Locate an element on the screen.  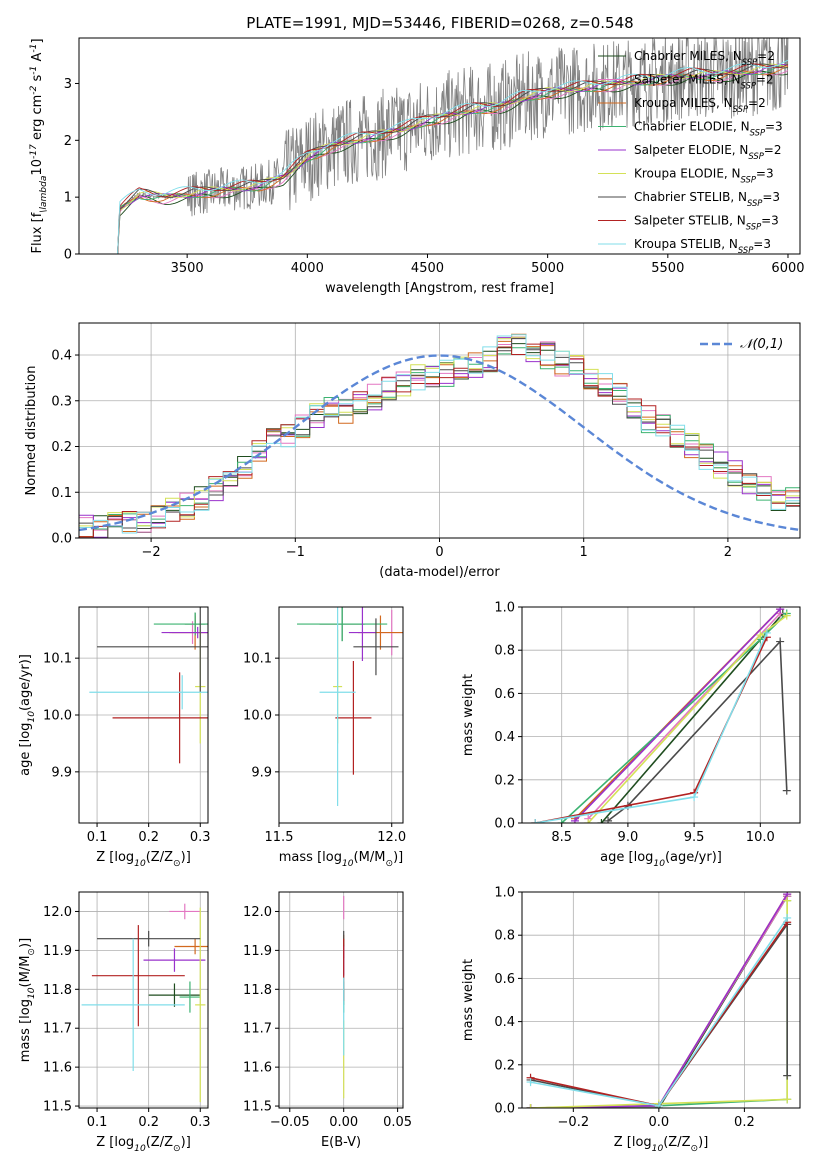
x-tick-label: 3500 is located at coordinates (187, 268).